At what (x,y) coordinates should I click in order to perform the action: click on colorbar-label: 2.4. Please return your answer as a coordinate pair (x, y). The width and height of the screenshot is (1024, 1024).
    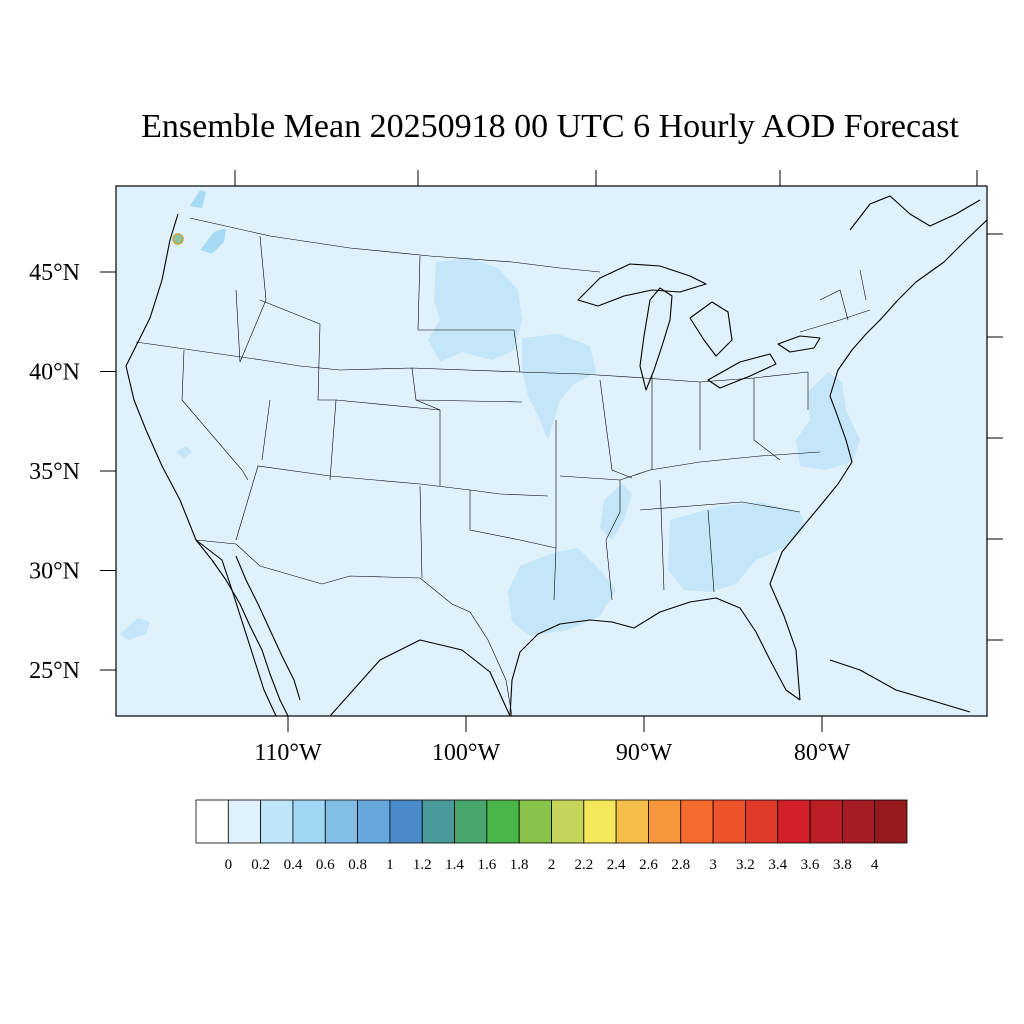
    Looking at the image, I should click on (616, 865).